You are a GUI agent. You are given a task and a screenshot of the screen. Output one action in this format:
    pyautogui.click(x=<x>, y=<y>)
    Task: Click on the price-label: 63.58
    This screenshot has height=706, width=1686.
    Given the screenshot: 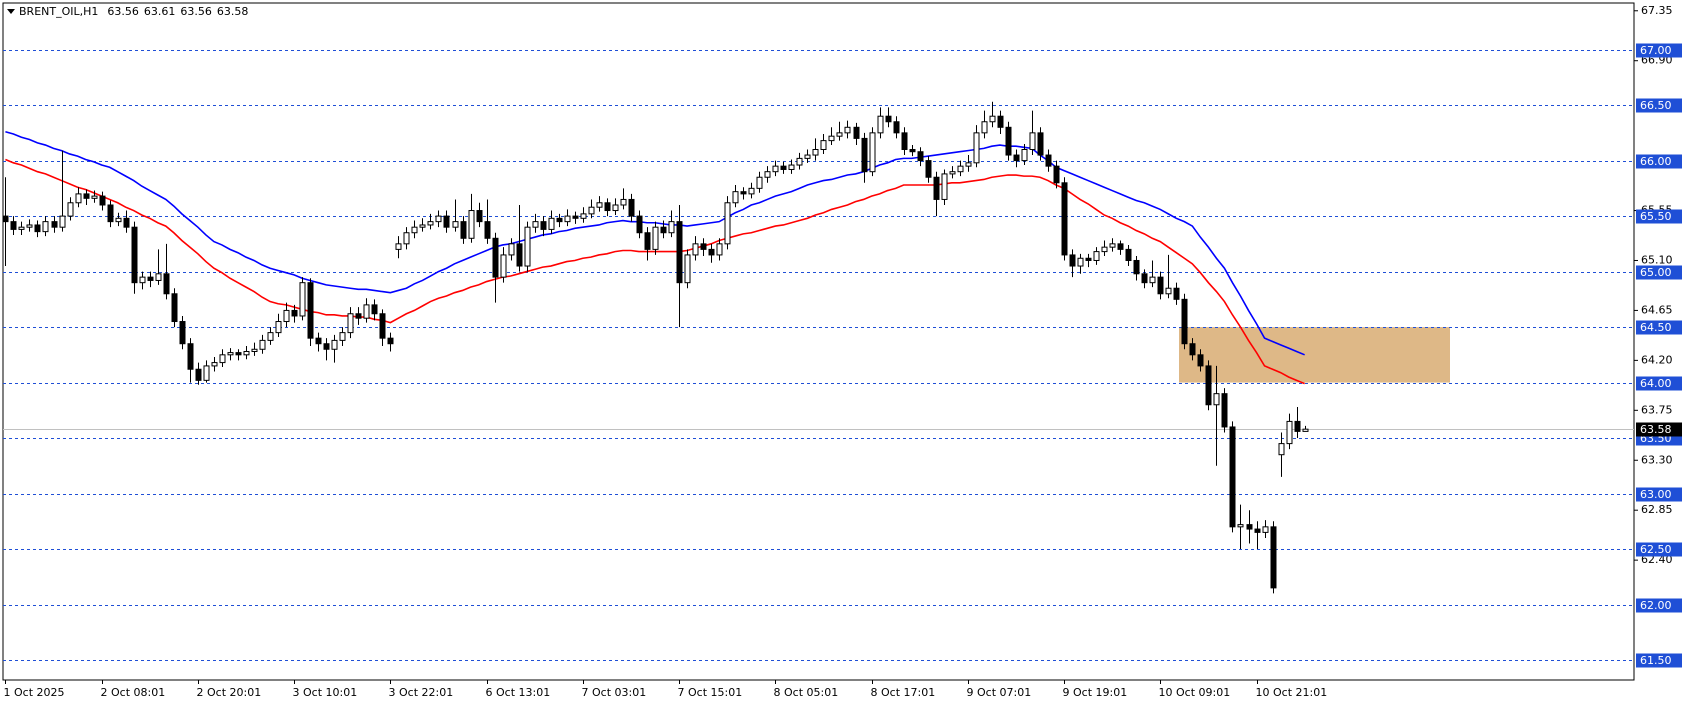 What is the action you would take?
    pyautogui.click(x=1656, y=429)
    